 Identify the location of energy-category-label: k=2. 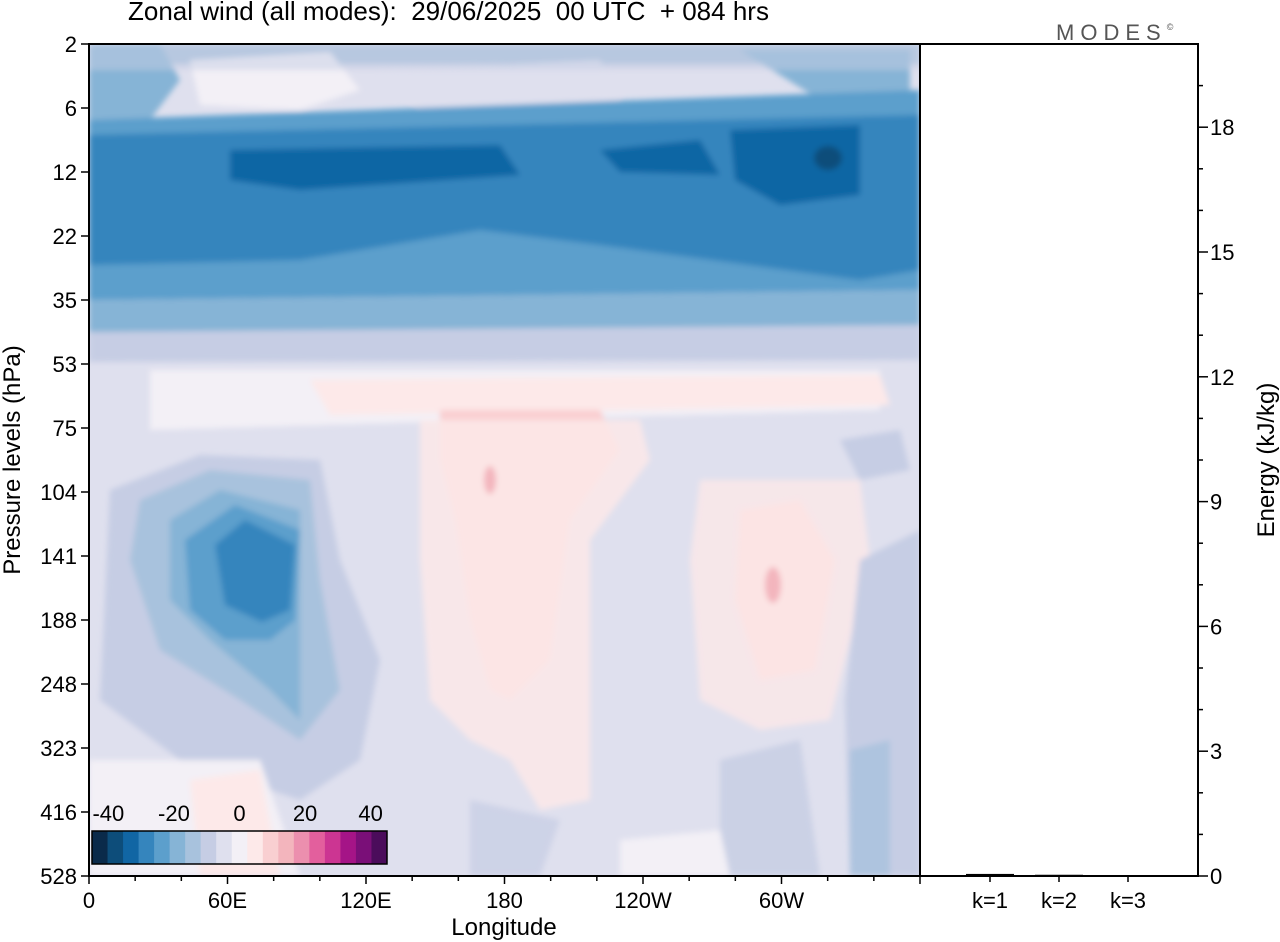
(1059, 900).